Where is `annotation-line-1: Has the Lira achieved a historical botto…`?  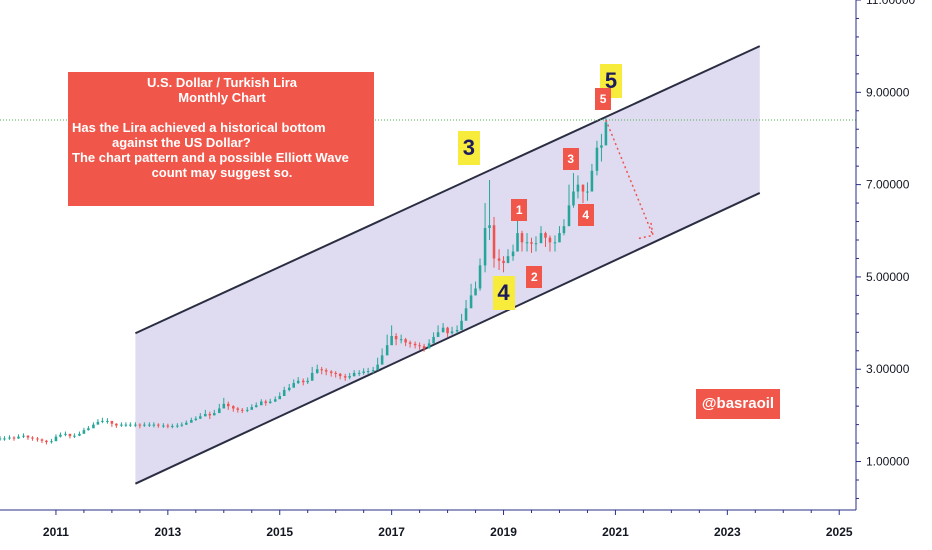
annotation-line-1: Has the Lira achieved a historical botto… is located at coordinates (199, 127).